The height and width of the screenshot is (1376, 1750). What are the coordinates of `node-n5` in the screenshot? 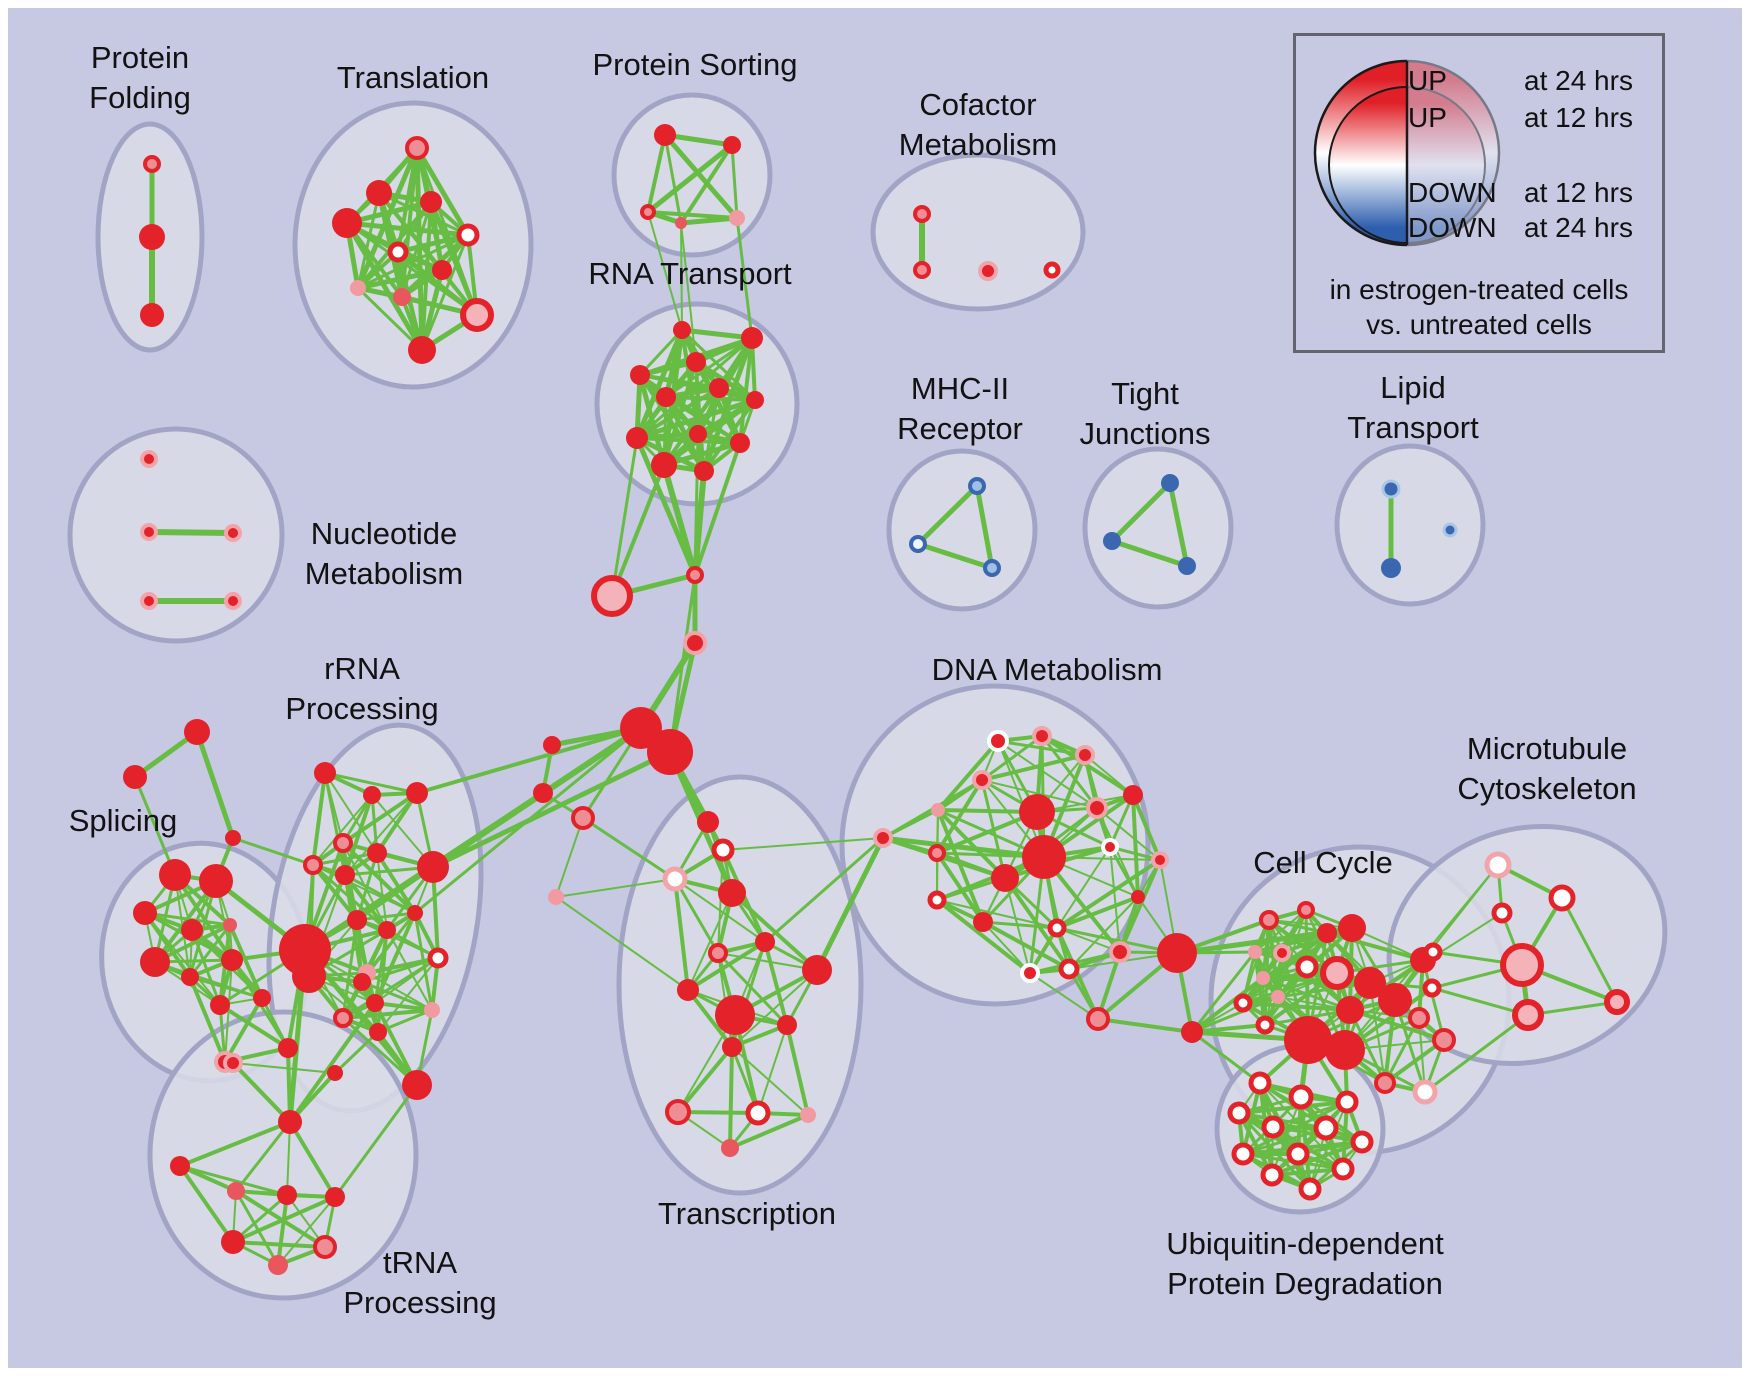 It's located at (233, 601).